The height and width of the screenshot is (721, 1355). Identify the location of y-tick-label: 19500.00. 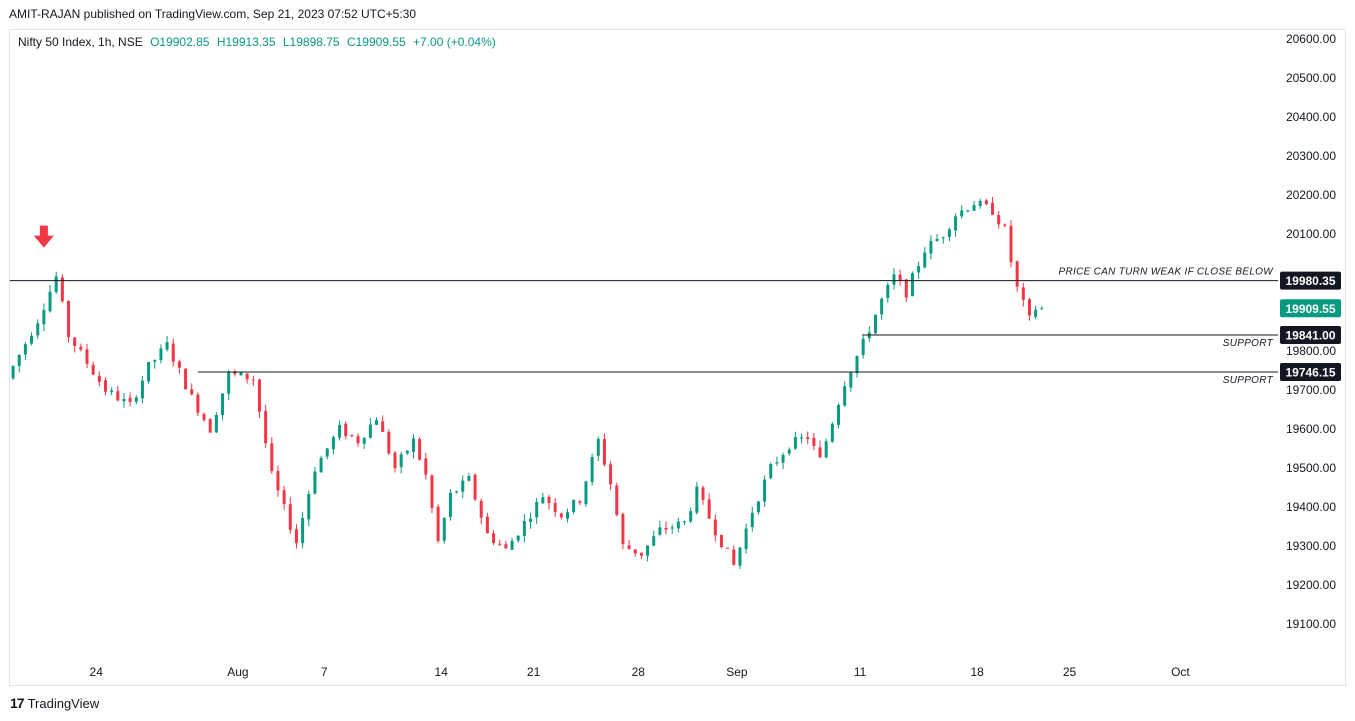
(1311, 468).